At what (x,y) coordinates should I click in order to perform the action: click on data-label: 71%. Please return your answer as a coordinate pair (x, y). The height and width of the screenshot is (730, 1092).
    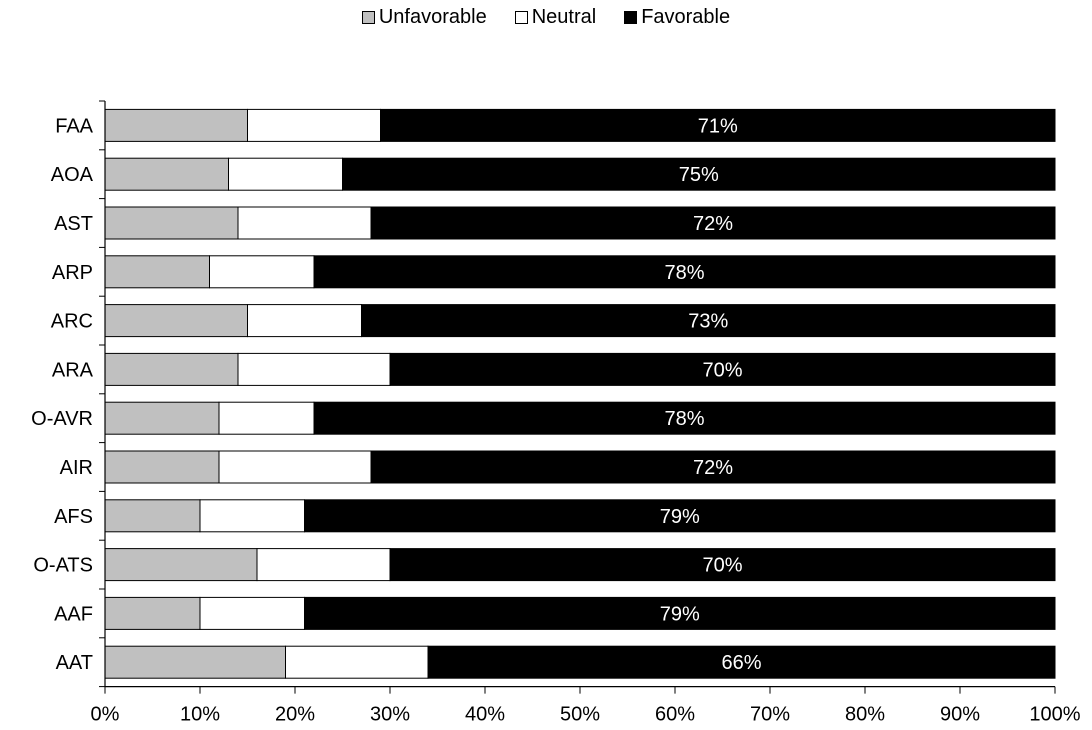
    Looking at the image, I should click on (718, 126).